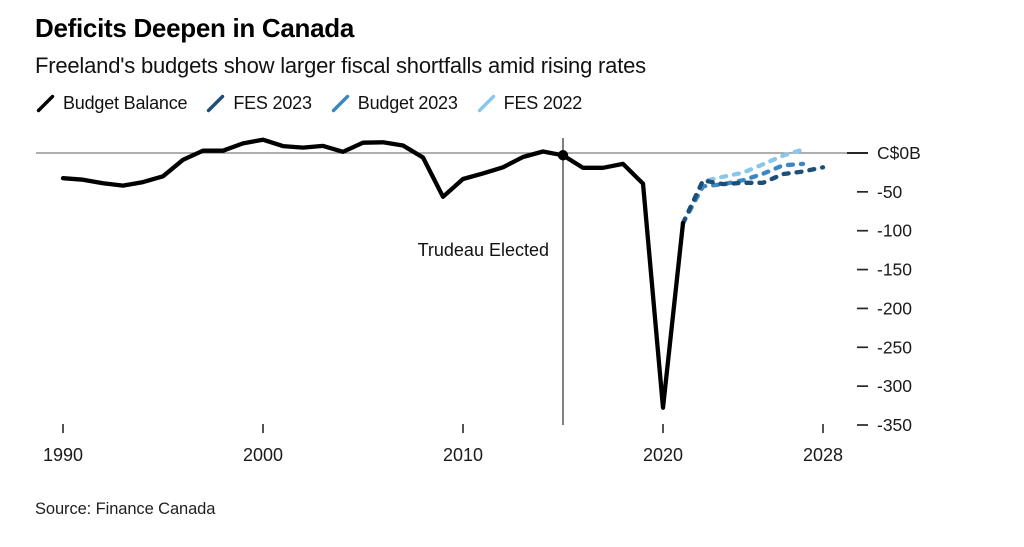  I want to click on y-axis-label: -100, so click(894, 231).